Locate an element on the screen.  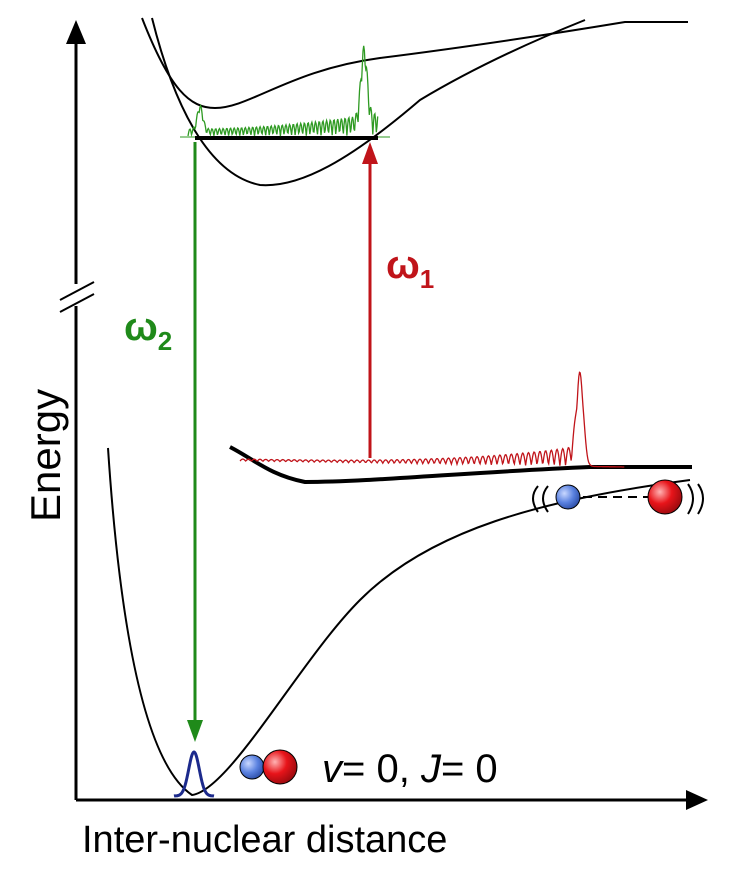
excited-wavepacket is located at coordinates (283, 91).